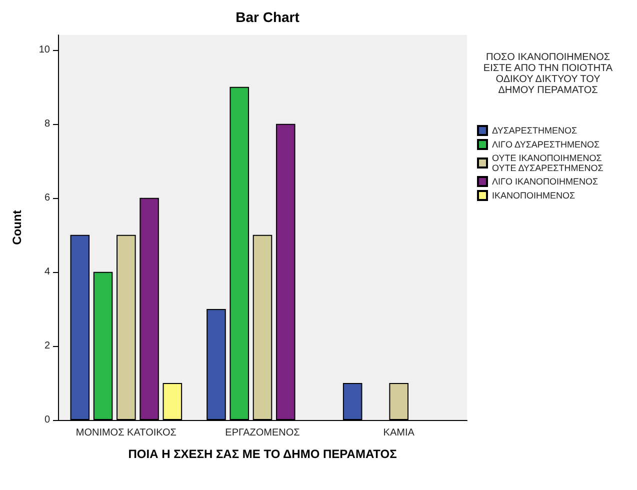  What do you see at coordinates (47, 198) in the screenshot?
I see `y-tick-label: 6` at bounding box center [47, 198].